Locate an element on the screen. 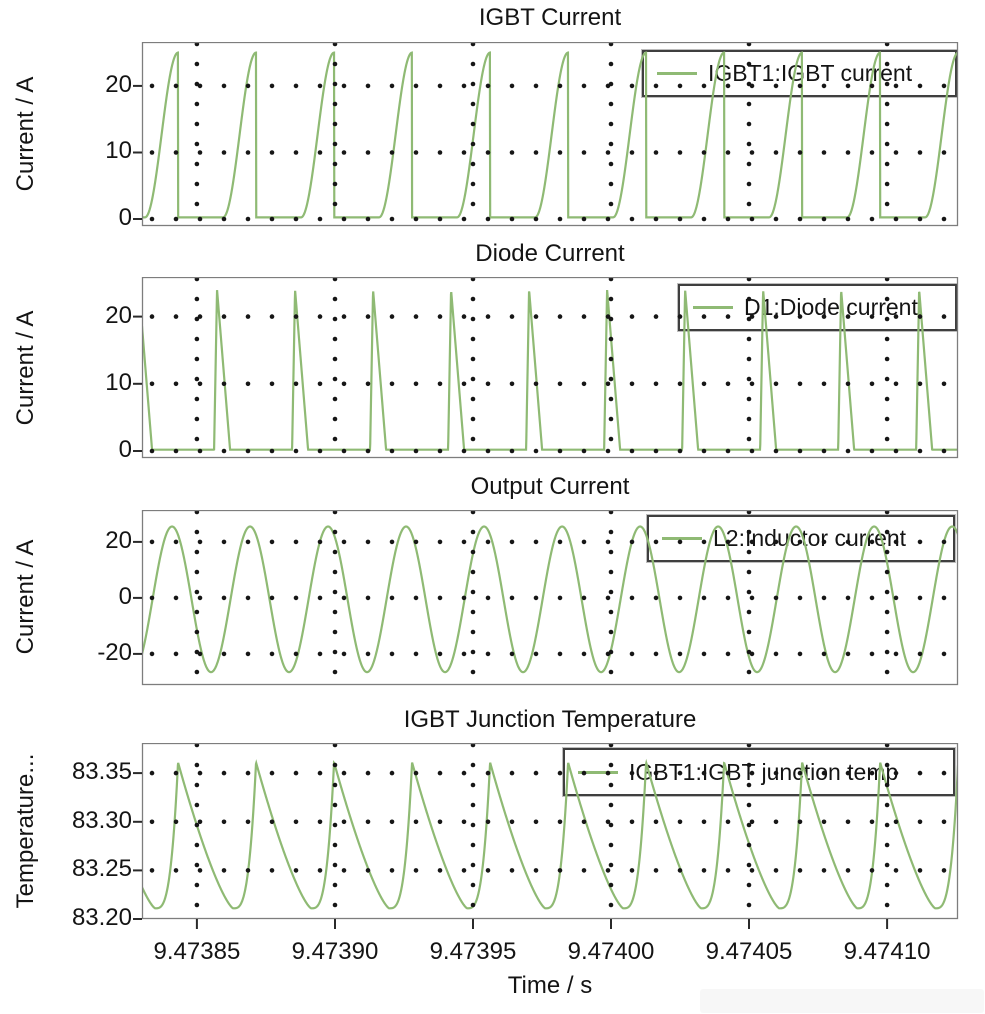 The width and height of the screenshot is (985, 1014). watermark-area is located at coordinates (842, 1001).